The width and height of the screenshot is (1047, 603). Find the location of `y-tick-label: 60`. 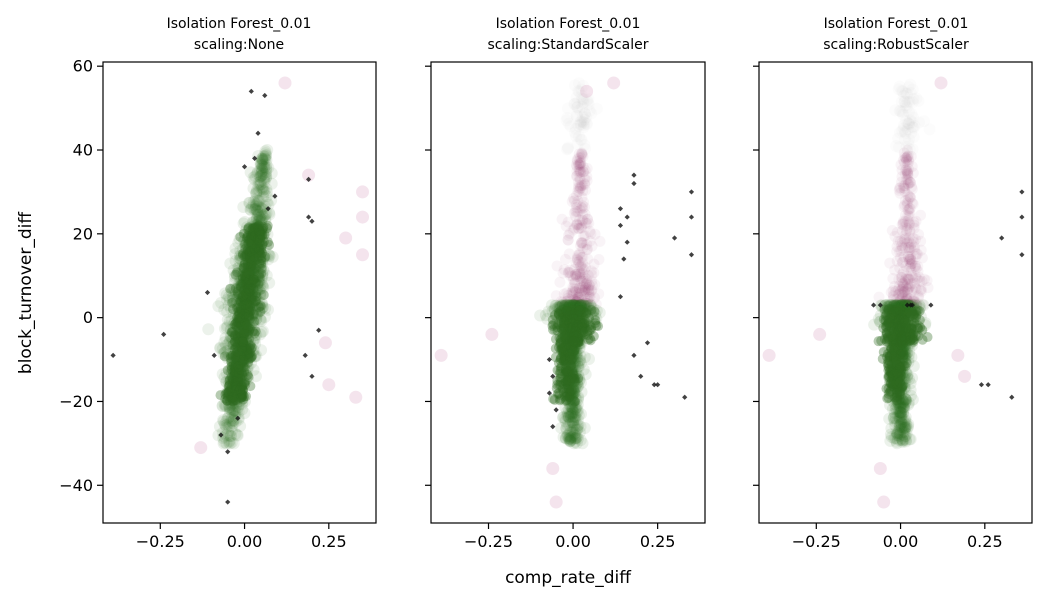

y-tick-label: 60 is located at coordinates (83, 66).